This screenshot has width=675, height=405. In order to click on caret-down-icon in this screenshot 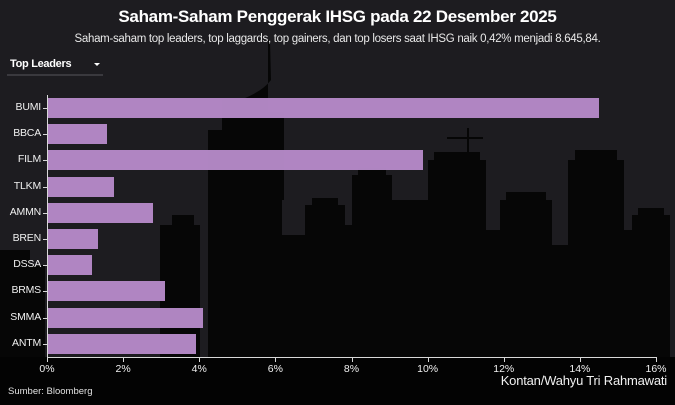, I will do `click(97, 64)`.